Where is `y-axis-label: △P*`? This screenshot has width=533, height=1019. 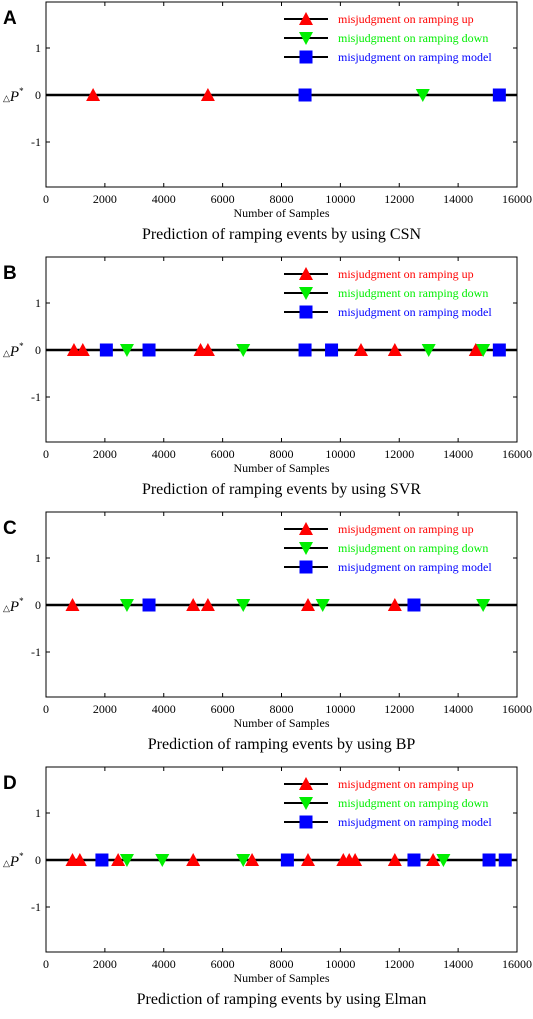 y-axis-label: △P* is located at coordinates (13, 860).